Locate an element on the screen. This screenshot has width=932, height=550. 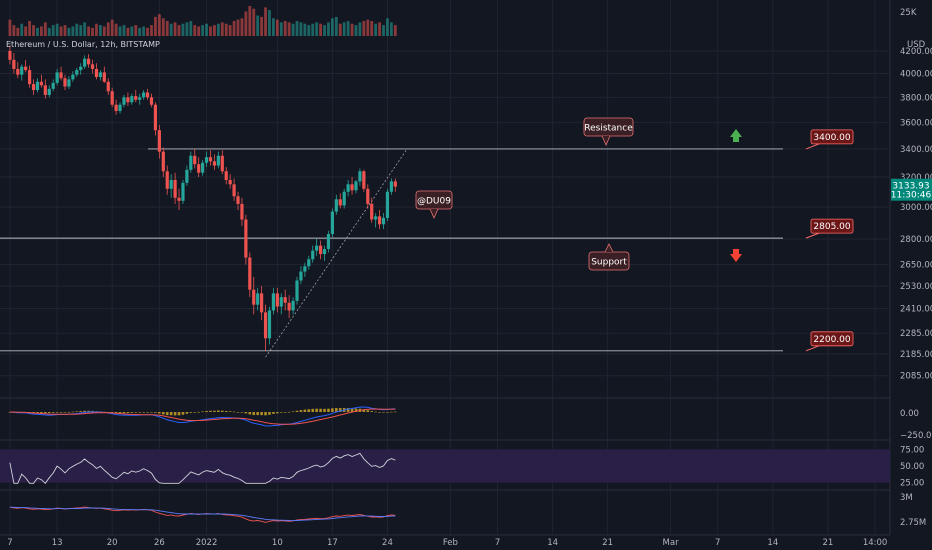
currency-label: USD is located at coordinates (916, 45).